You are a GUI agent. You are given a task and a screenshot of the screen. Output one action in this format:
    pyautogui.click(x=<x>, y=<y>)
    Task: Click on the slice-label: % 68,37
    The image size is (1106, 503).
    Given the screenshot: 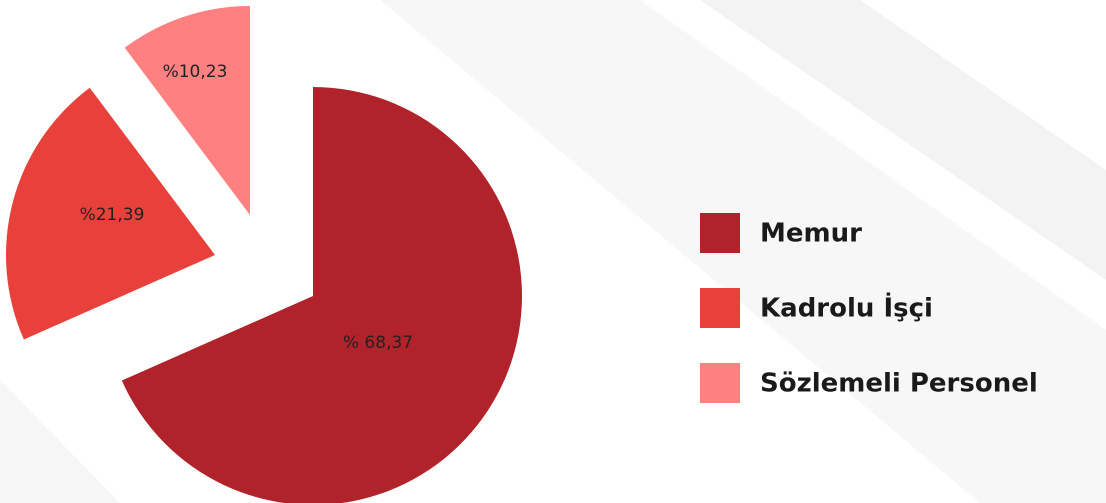 What is the action you would take?
    pyautogui.click(x=378, y=343)
    